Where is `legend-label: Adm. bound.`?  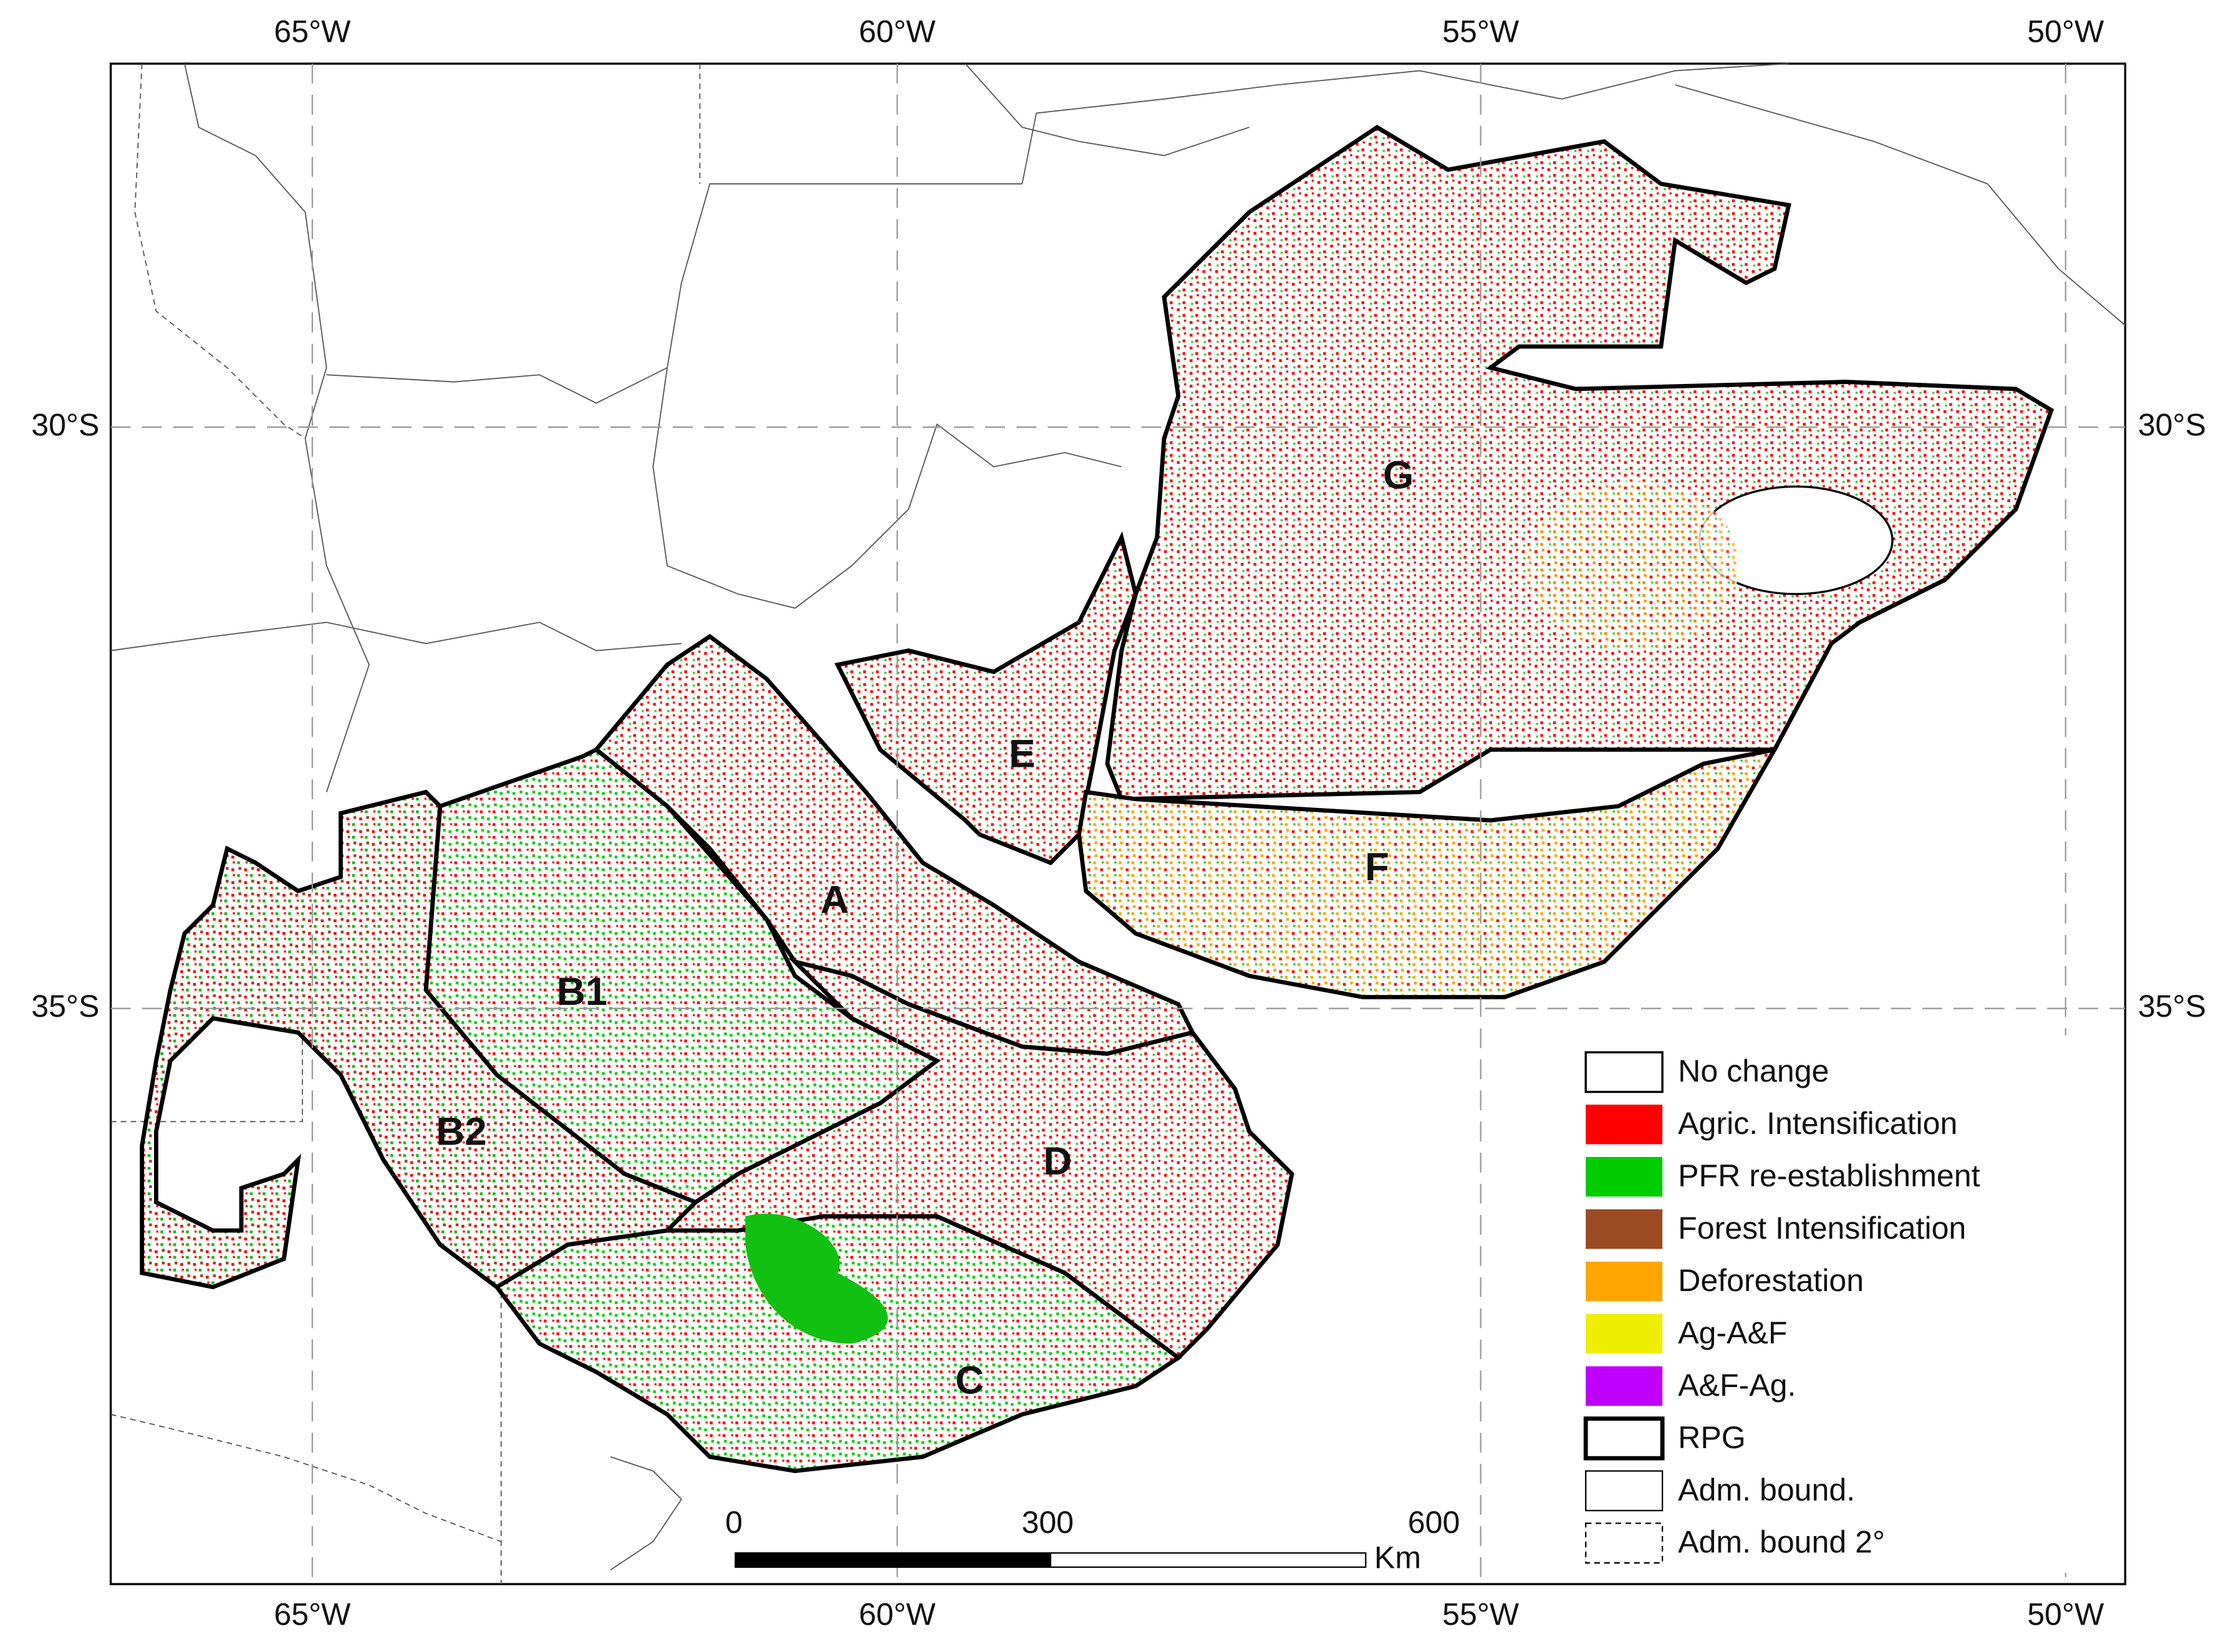
legend-label: Adm. bound. is located at coordinates (1766, 1489).